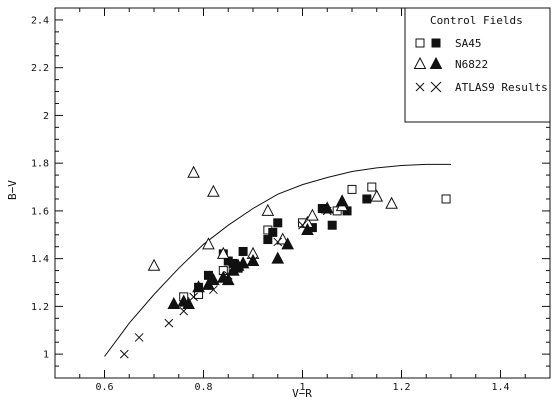 The width and height of the screenshot is (560, 403). Describe the element at coordinates (104, 387) in the screenshot. I see `x-tick-label: 0.6` at that location.